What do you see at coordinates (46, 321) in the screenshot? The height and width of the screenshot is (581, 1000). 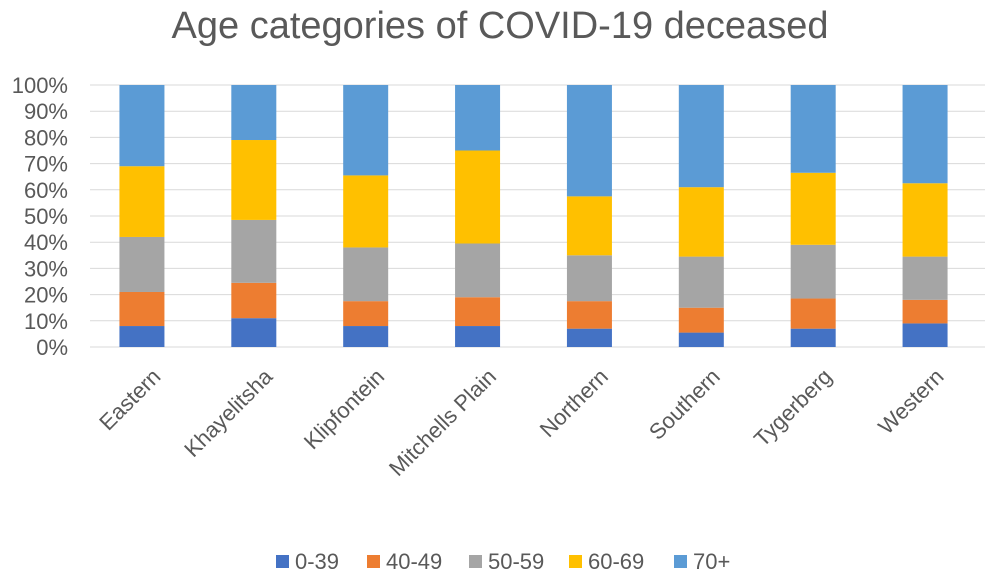 I see `y-tick-label: 10%` at bounding box center [46, 321].